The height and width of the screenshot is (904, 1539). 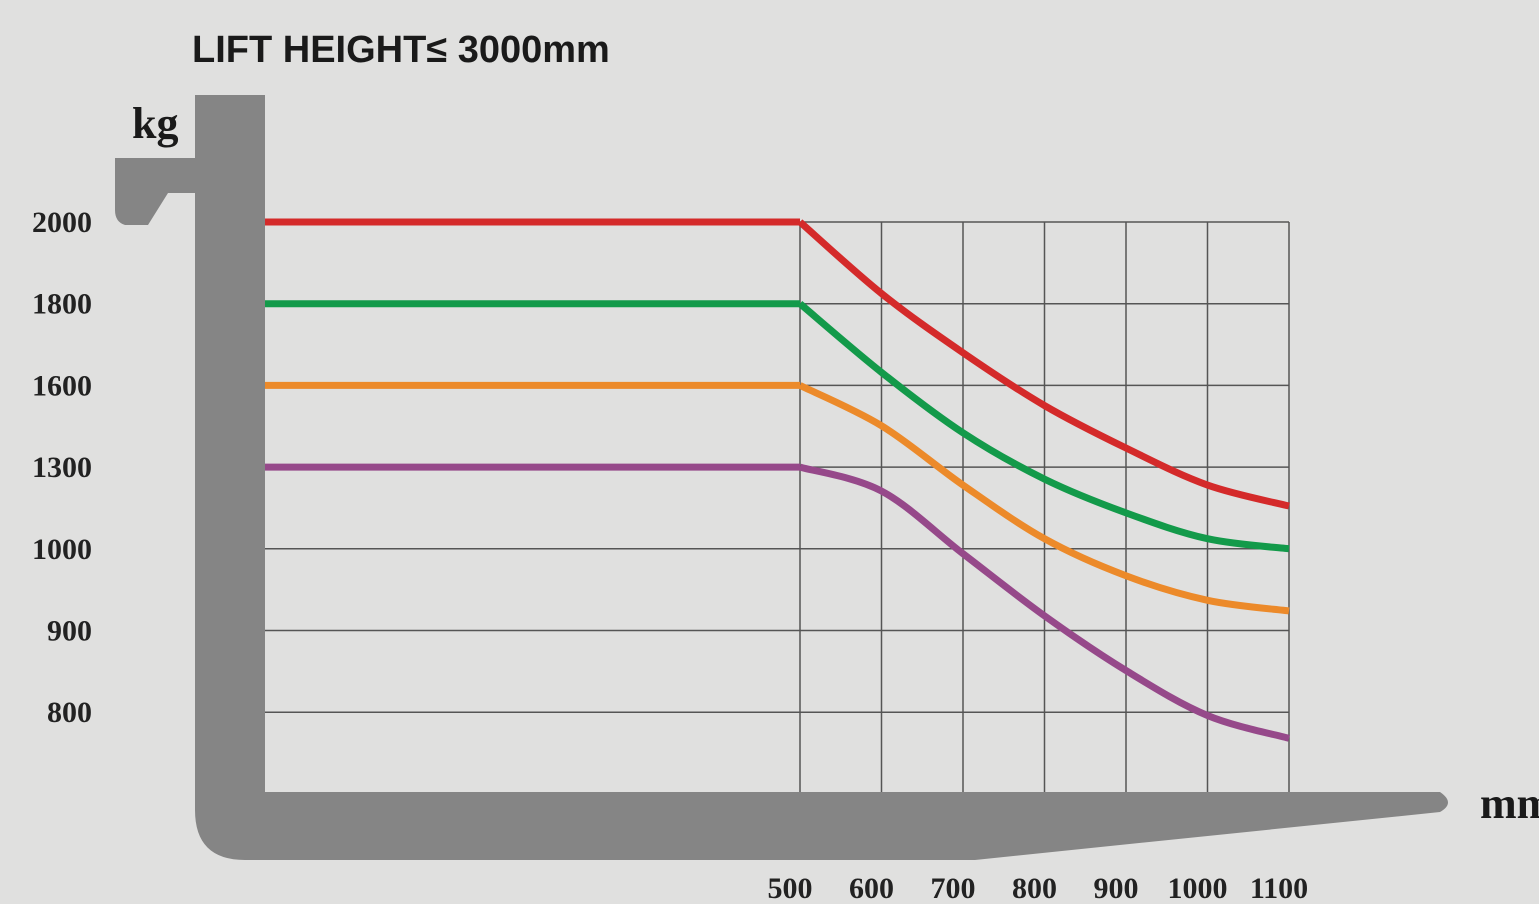 What do you see at coordinates (871, 888) in the screenshot?
I see `x-tick-label: 600` at bounding box center [871, 888].